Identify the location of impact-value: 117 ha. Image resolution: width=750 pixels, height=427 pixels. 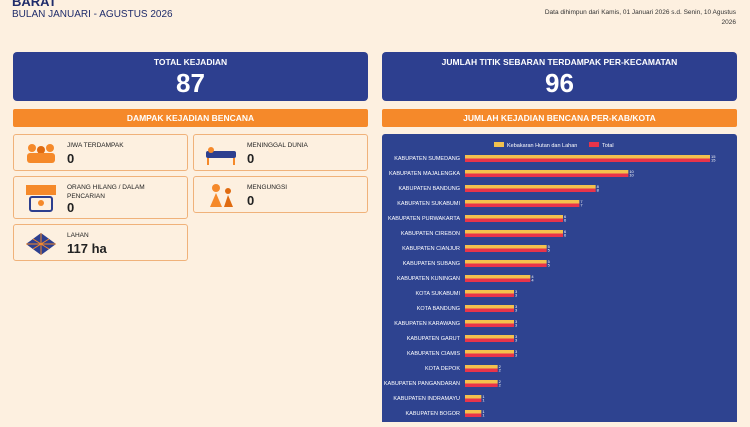
(87, 248).